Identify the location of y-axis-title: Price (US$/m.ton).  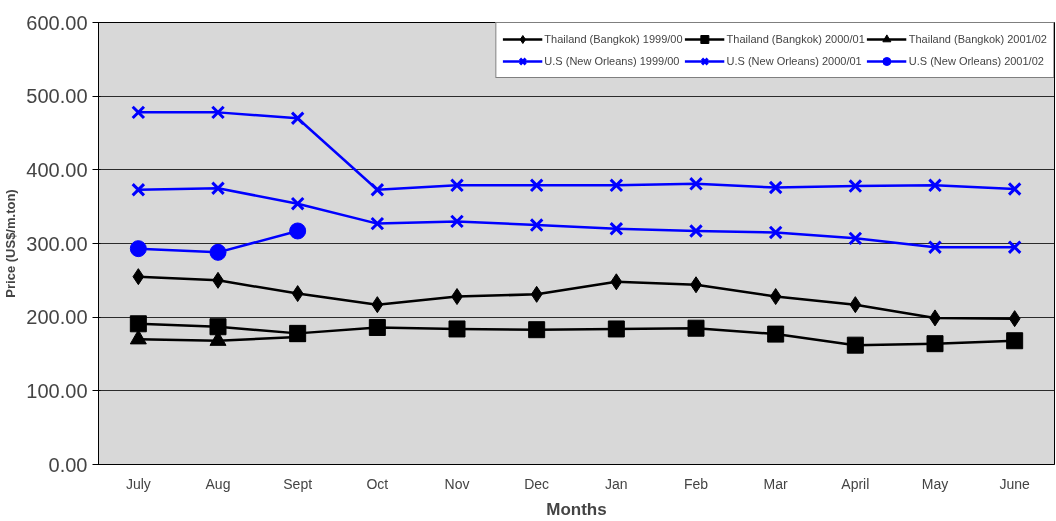
(11, 243).